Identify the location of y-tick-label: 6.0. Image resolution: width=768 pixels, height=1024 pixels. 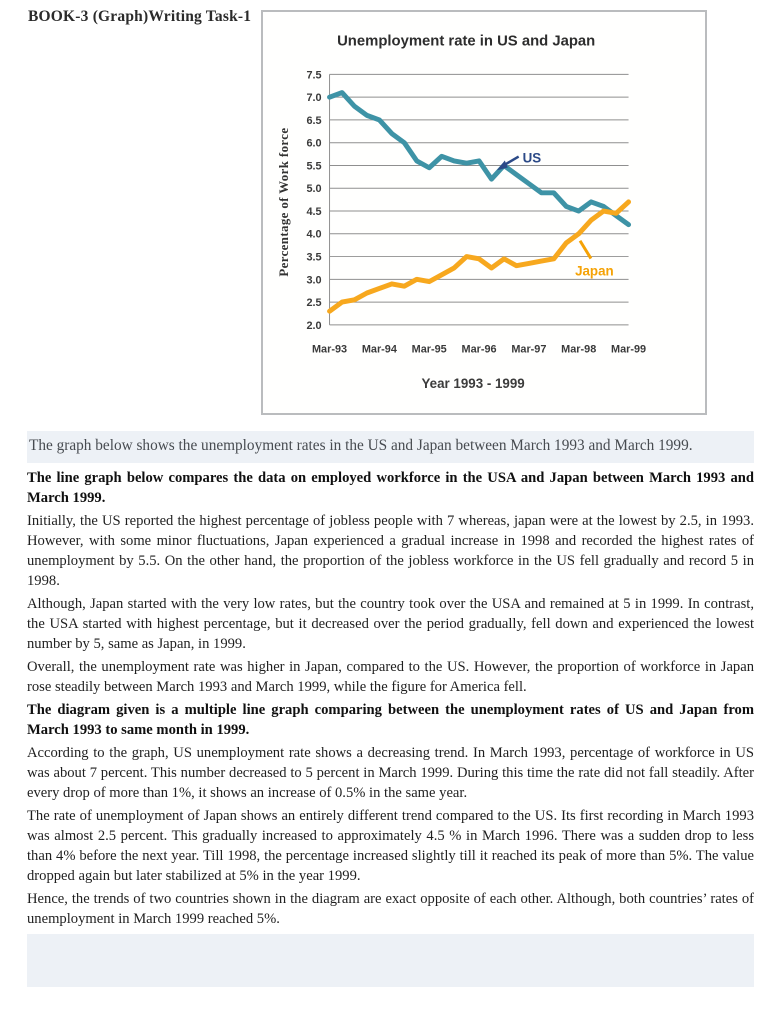
(313, 144).